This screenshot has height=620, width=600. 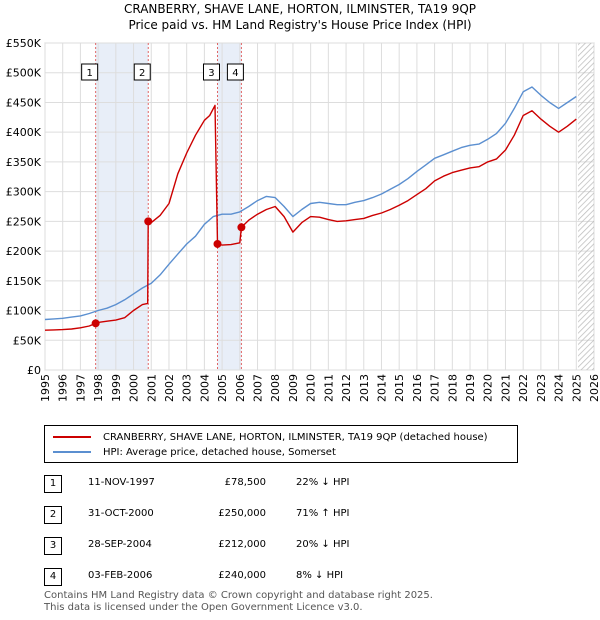 What do you see at coordinates (594, 388) in the screenshot?
I see `x-tick-label: 2026` at bounding box center [594, 388].